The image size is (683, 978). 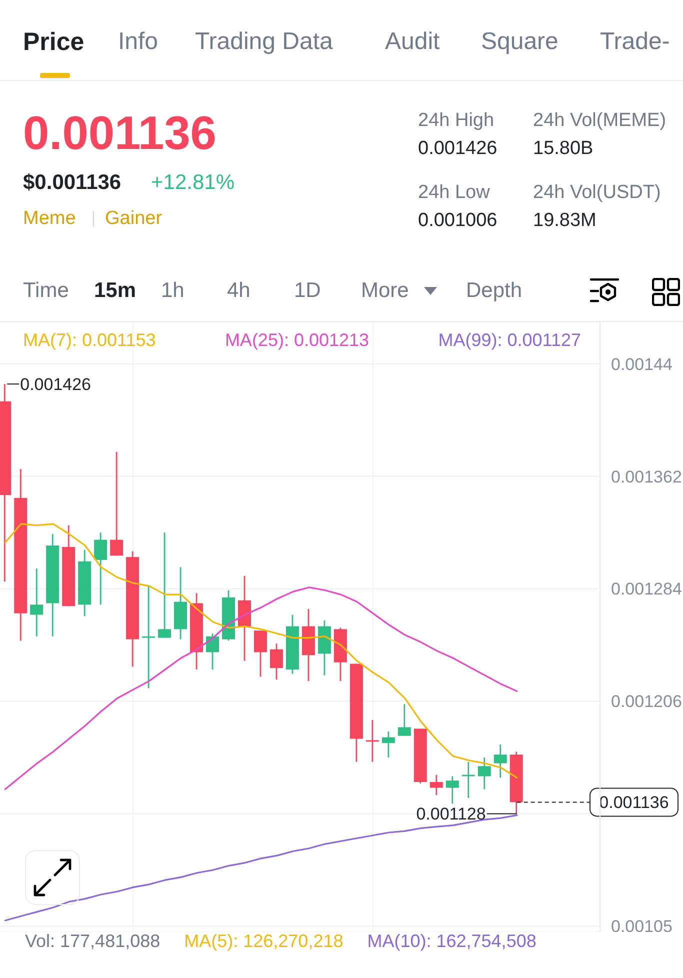 What do you see at coordinates (458, 149) in the screenshot?
I see `text: 0.001426` at bounding box center [458, 149].